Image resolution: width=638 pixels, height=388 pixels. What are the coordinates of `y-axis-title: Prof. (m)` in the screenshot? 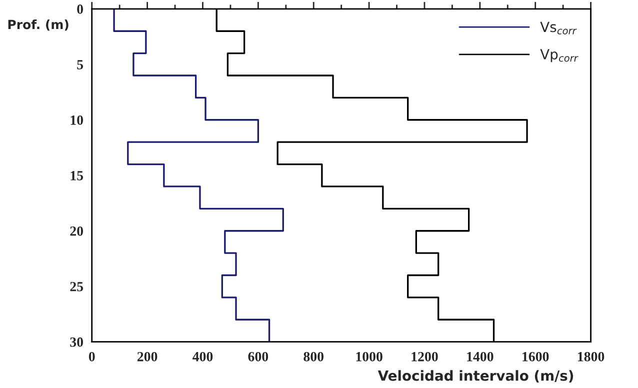 It's located at (38, 25).